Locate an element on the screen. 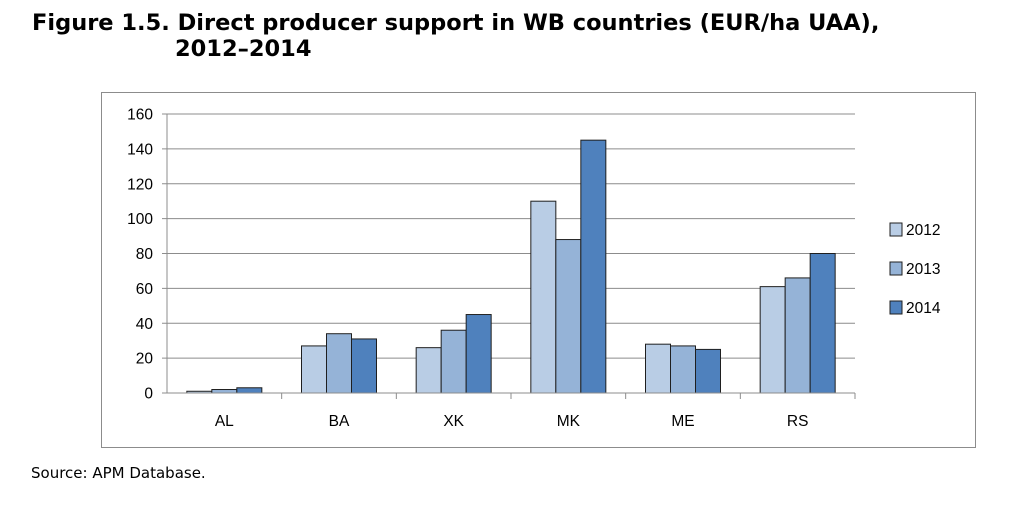  y-tick-label: 120 is located at coordinates (140, 184).